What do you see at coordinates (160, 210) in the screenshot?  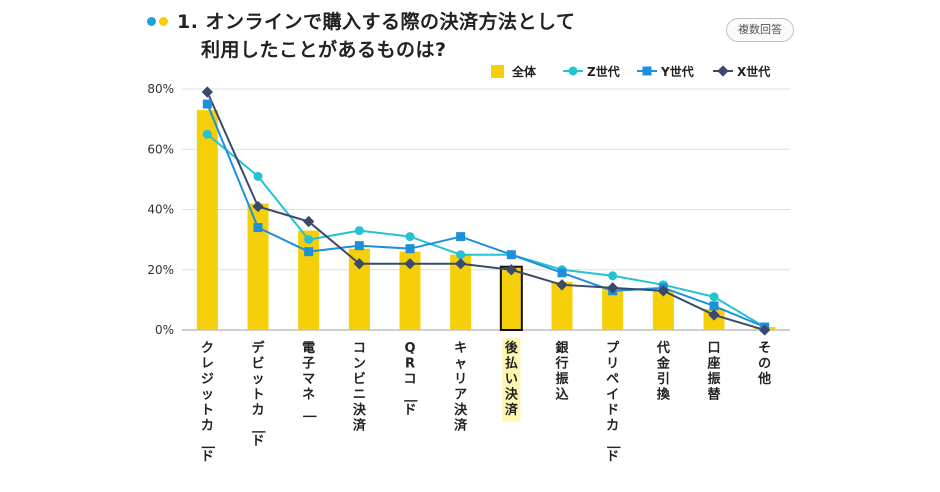 I see `y-tick-label: 40%` at bounding box center [160, 210].